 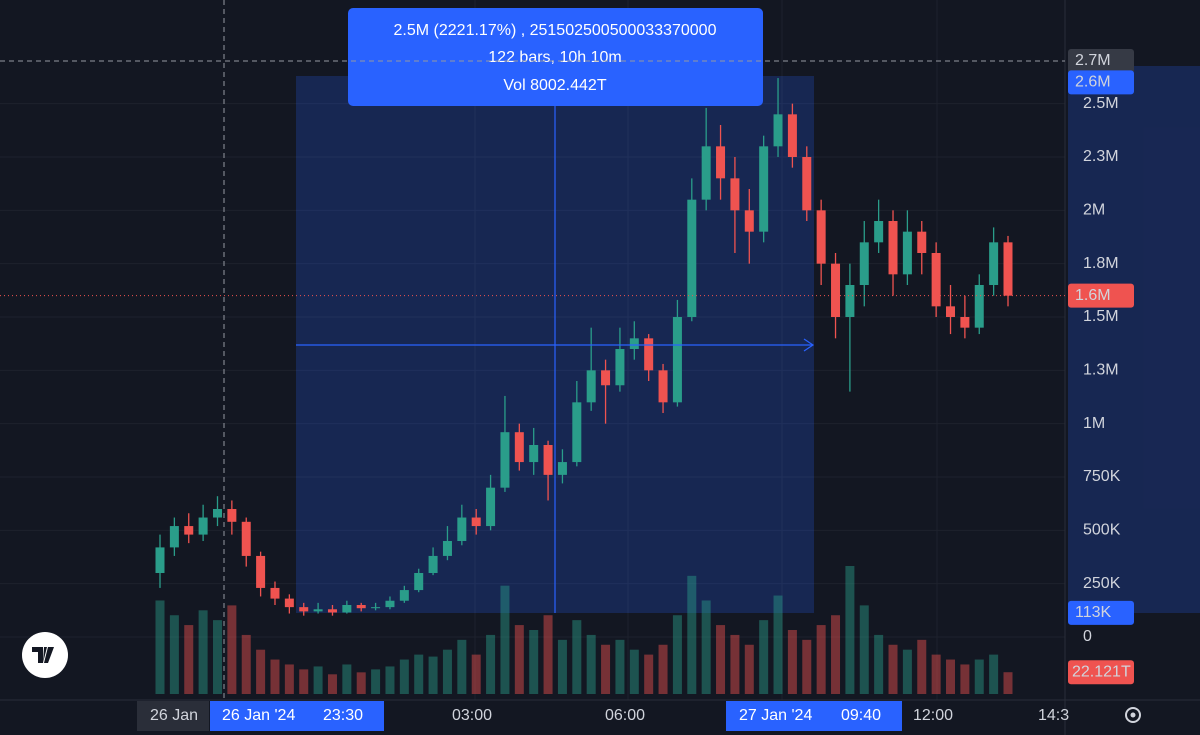 What do you see at coordinates (297, 716) in the screenshot?
I see `range-start-box` at bounding box center [297, 716].